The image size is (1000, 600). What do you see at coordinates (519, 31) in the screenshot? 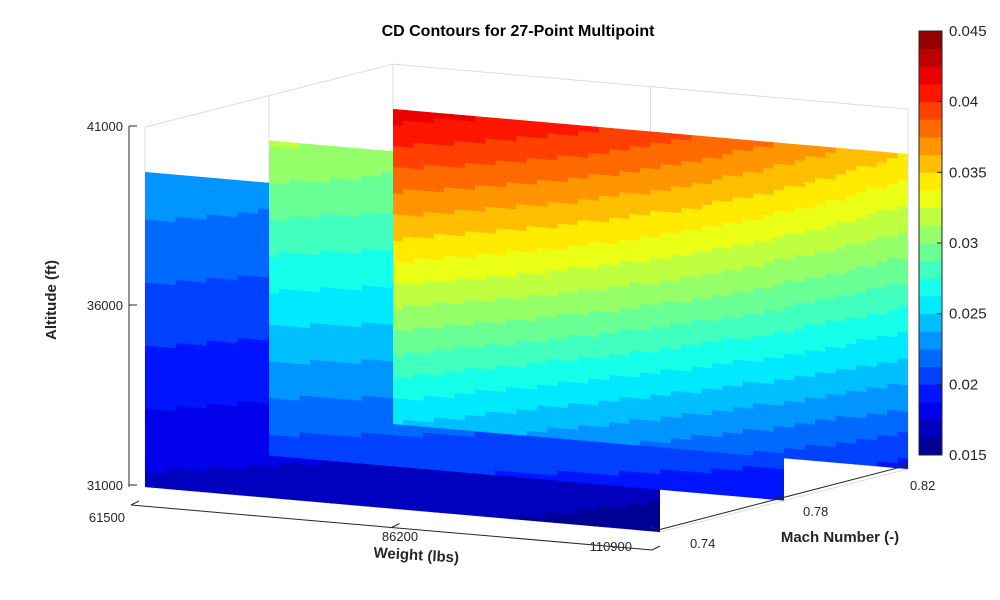
I see `chart-title: CD Contours for 27-Point Multipoint` at bounding box center [519, 31].